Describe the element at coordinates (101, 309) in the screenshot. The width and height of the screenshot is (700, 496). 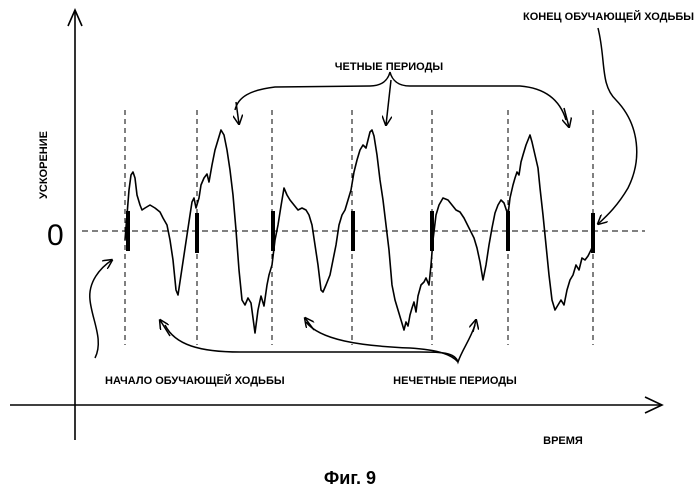
I see `start-arrow` at that location.